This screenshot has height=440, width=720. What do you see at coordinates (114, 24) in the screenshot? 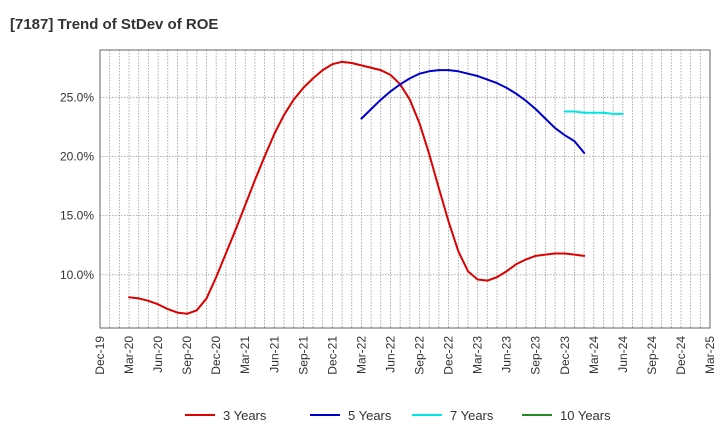
I see `chart-title: [7187] Trend of StDev of ROE` at bounding box center [114, 24].